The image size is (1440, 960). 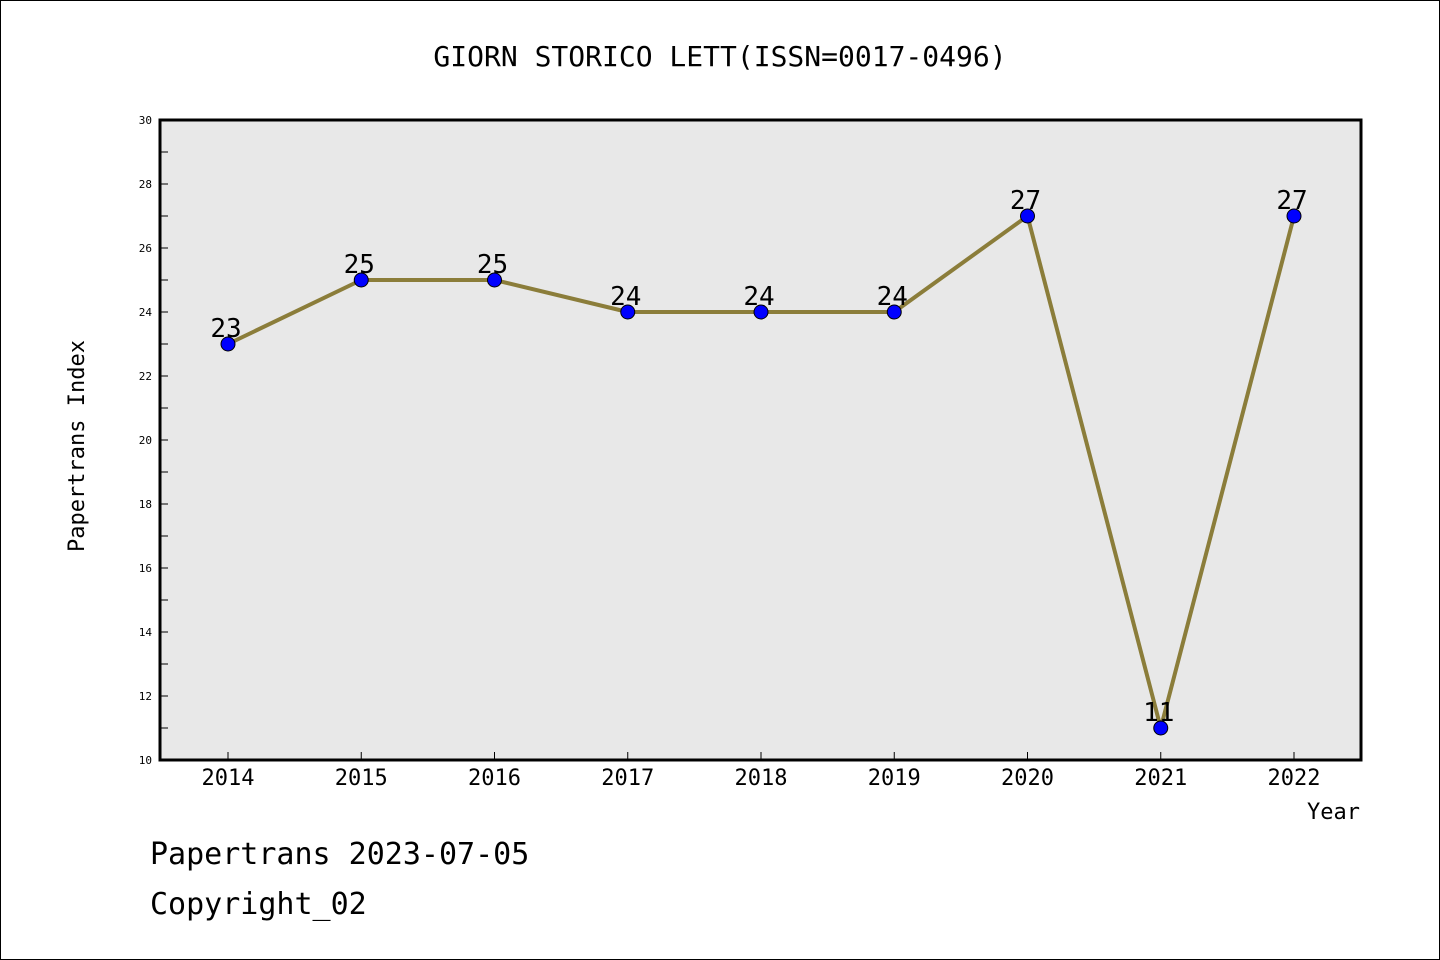 What do you see at coordinates (145, 184) in the screenshot?
I see `y-tick-label: 28` at bounding box center [145, 184].